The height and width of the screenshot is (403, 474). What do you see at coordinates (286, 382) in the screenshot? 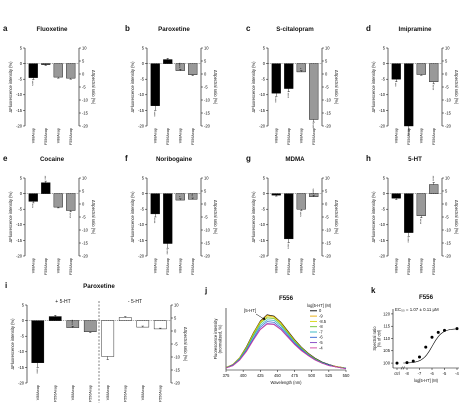
I see `x-axis-label: Wavelength (nm)` at bounding box center [286, 382].